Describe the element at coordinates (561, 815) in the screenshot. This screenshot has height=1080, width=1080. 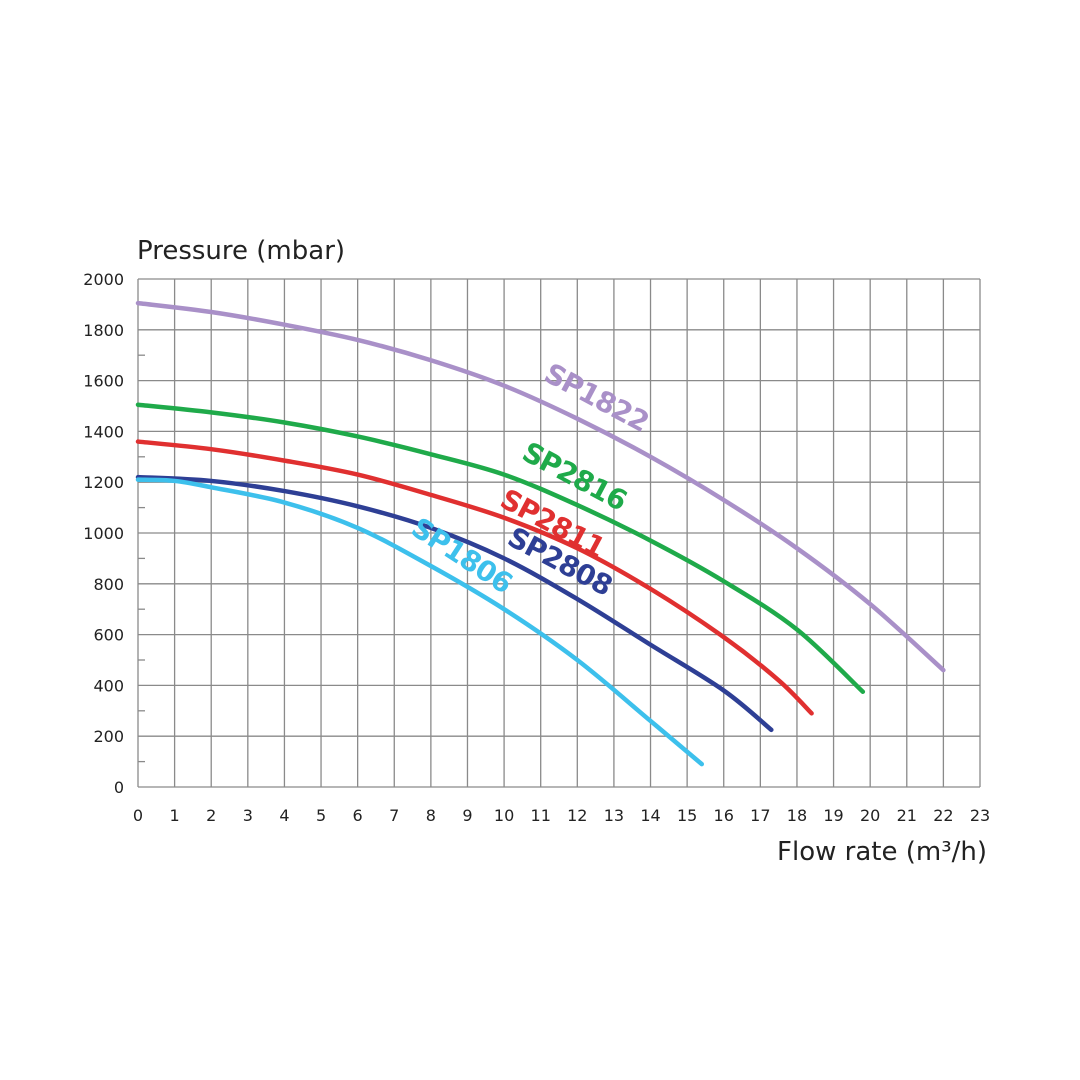
I see `x-tick-labels: 0 1 2 3 4 5 6 7 8 9 10 11 12 13 14 15 16 17 18 19 20 21 22 23` at that location.